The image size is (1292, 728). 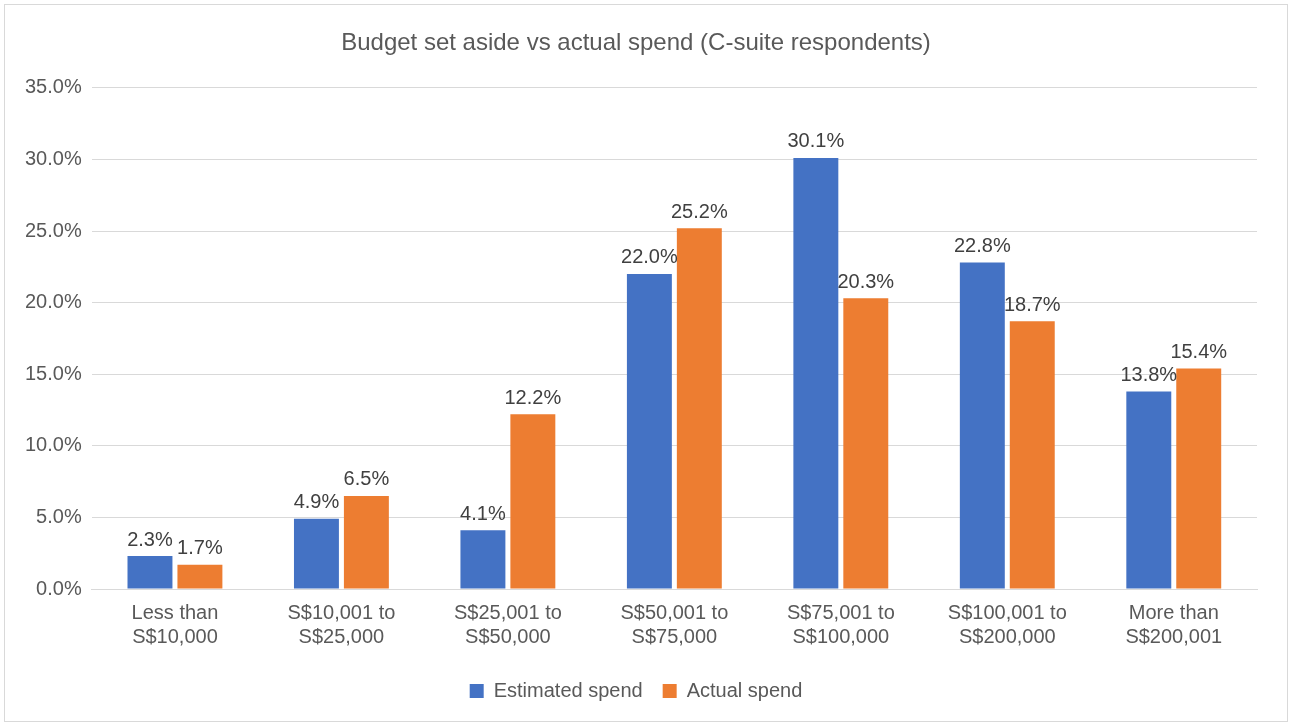 I want to click on data-label: 6.5%, so click(x=366, y=478).